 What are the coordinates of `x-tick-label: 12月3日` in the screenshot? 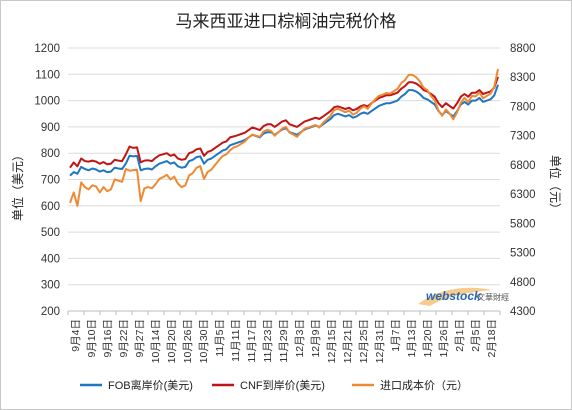 It's located at (300, 338).